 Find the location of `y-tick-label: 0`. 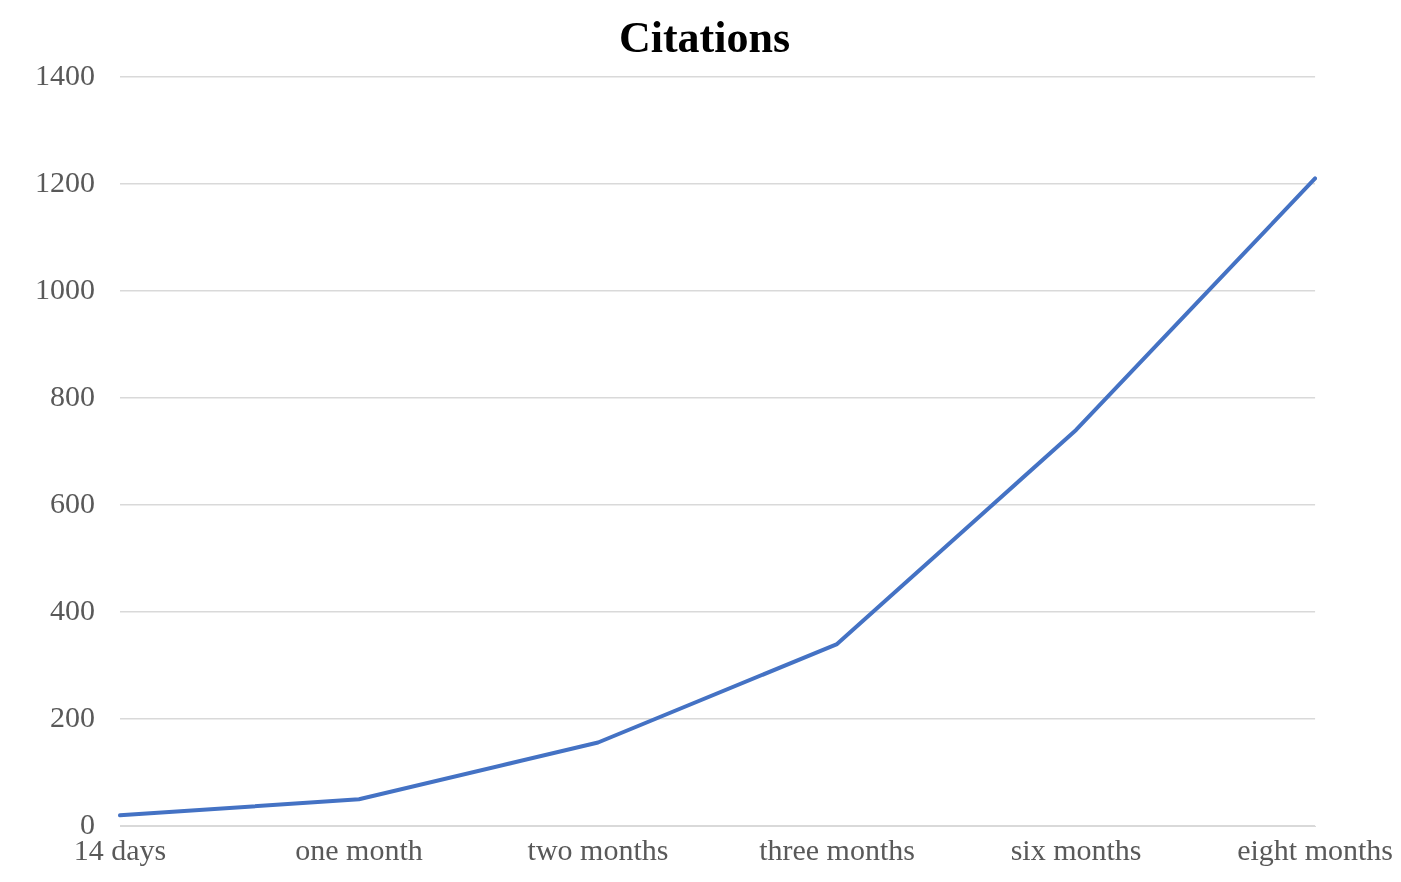

y-tick-label: 0 is located at coordinates (87, 823).